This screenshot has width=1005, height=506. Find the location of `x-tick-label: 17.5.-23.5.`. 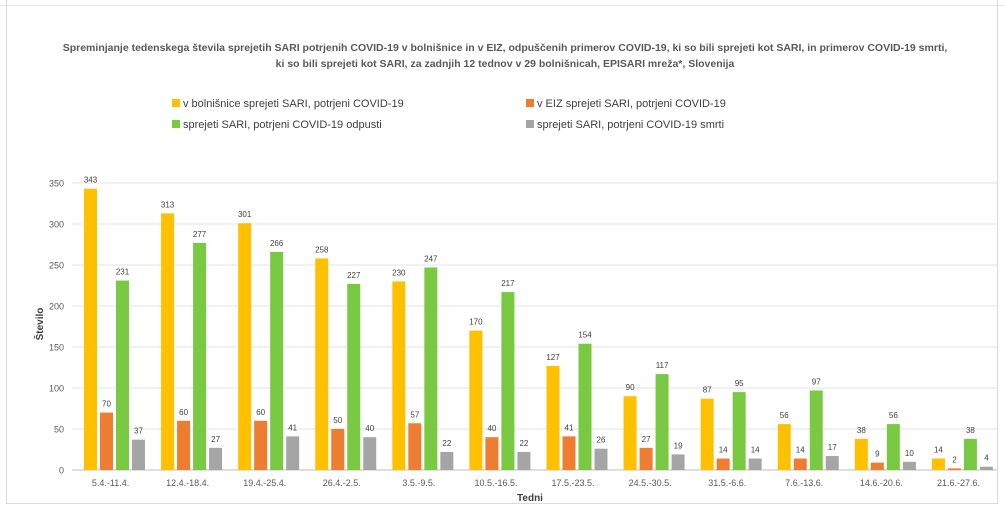

x-tick-label: 17.5.-23.5. is located at coordinates (573, 483).